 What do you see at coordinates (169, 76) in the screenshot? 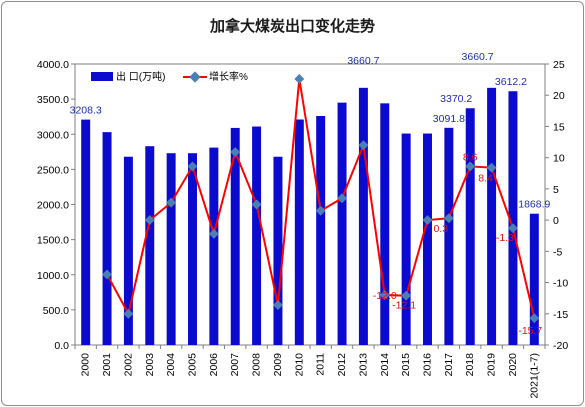
I see `legend: 出 口(万吨) 增长率%` at bounding box center [169, 76].